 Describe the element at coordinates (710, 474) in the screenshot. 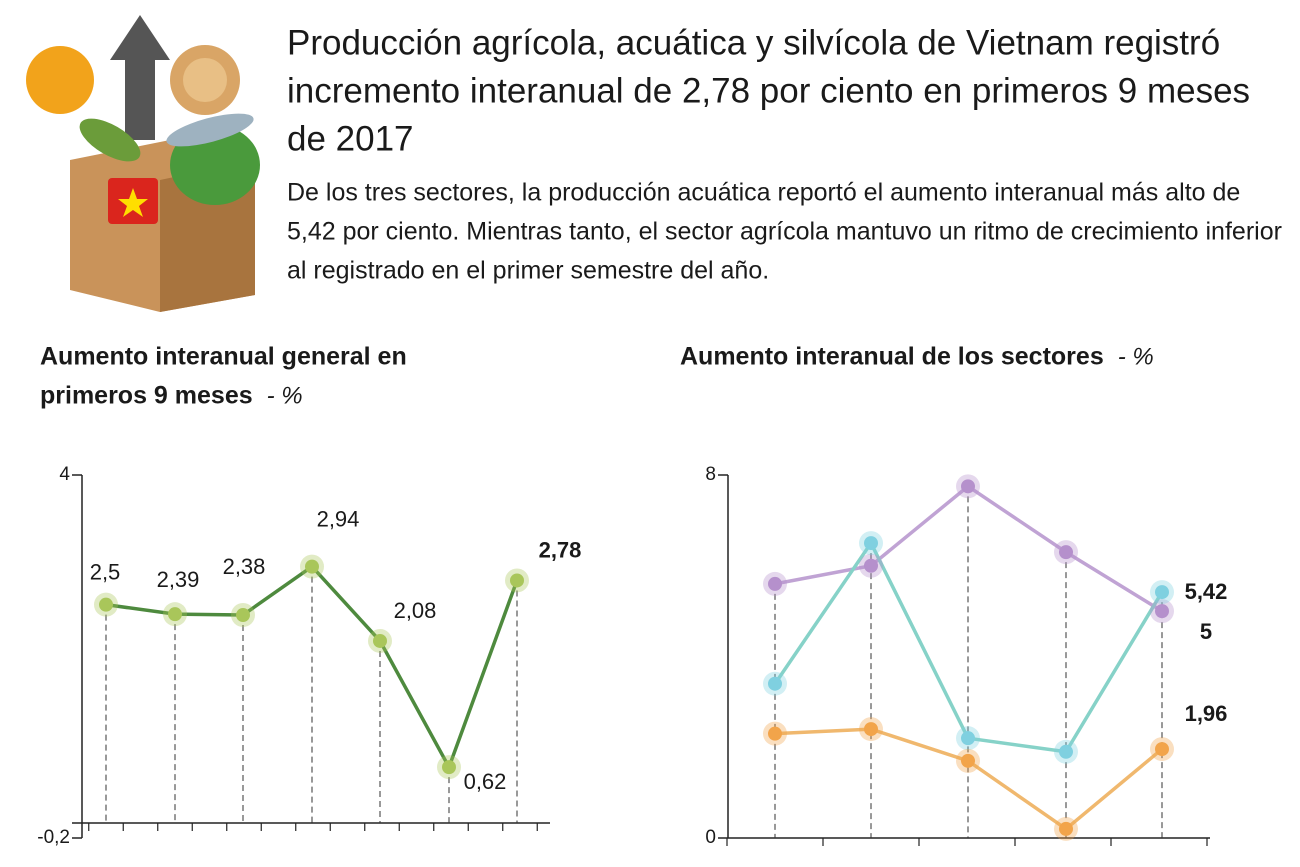

I see `y-tick-label: 8` at that location.